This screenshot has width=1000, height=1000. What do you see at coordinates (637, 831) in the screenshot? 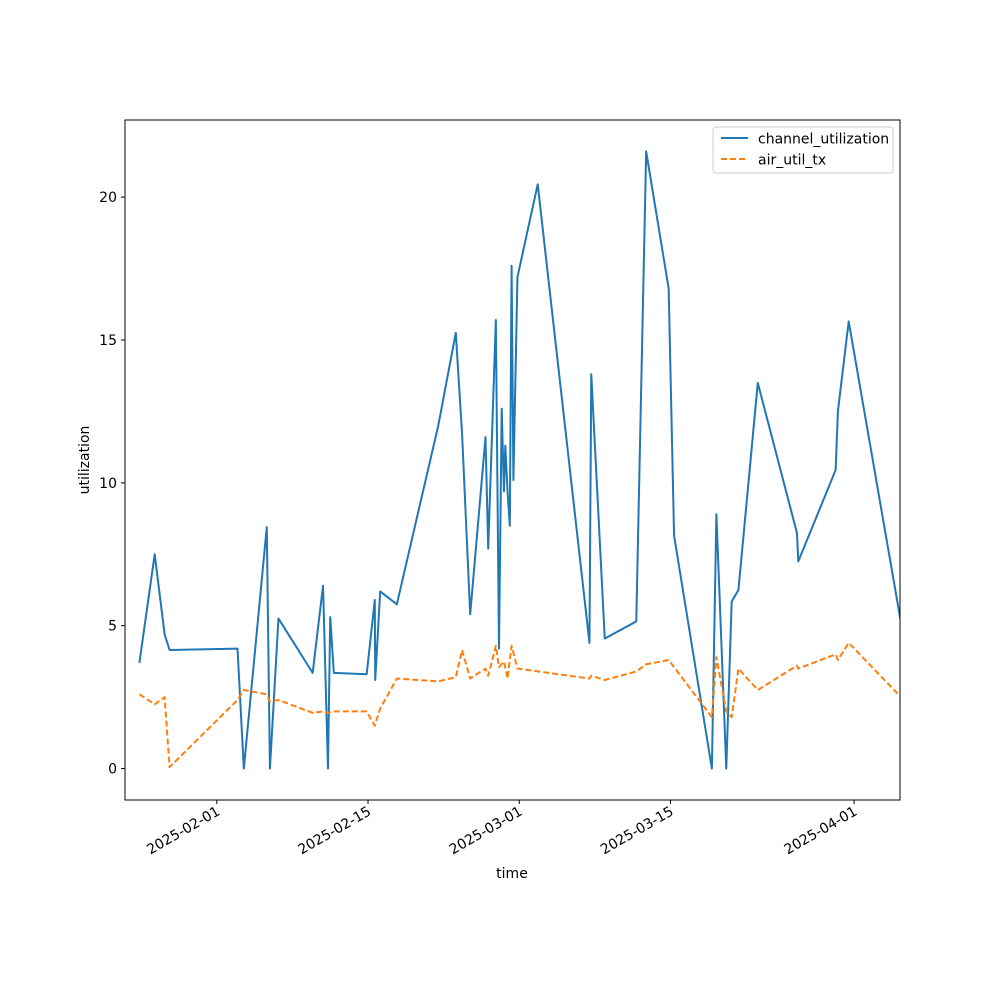
I see `x-tick-label: 2025-03-15` at bounding box center [637, 831].